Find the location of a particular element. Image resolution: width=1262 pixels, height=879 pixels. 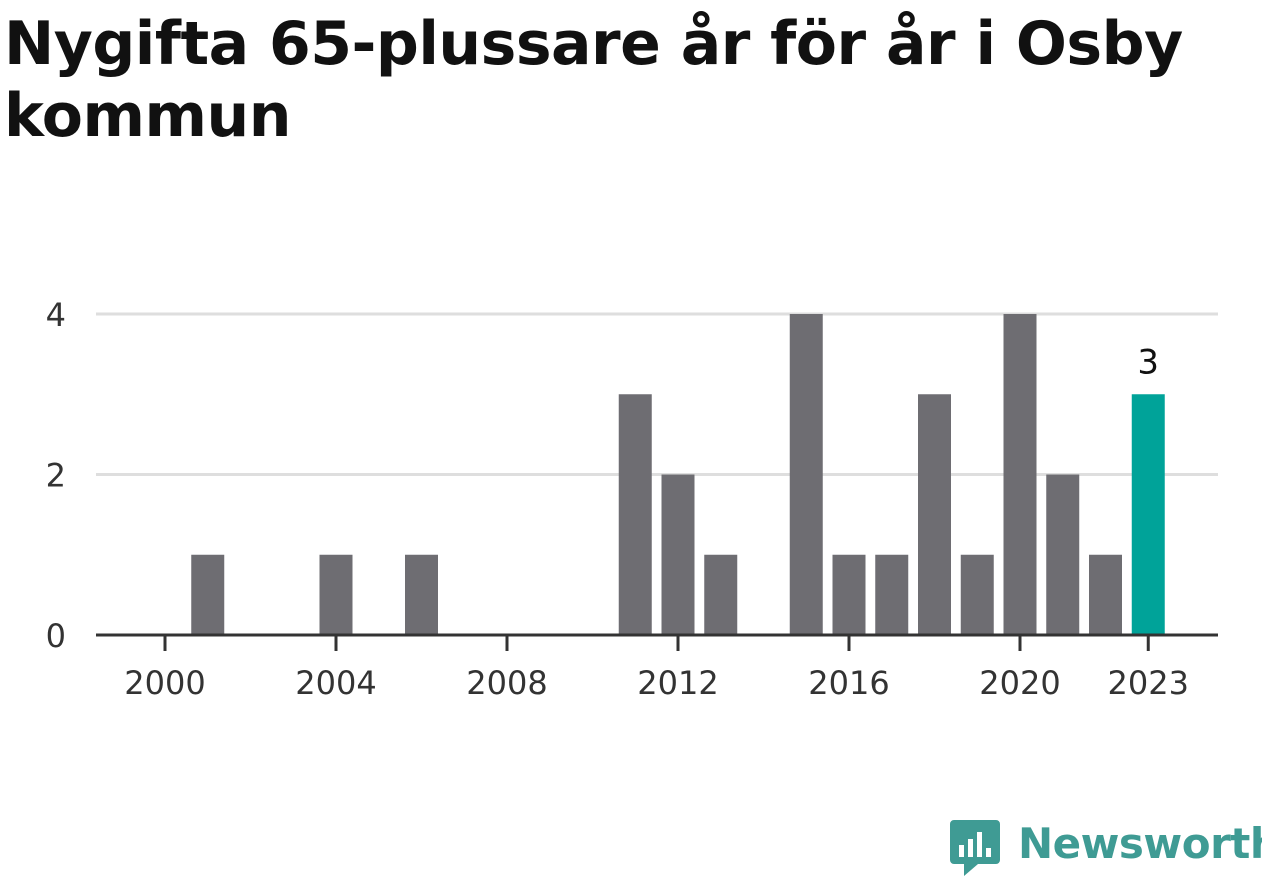

bar-2022 is located at coordinates (1105, 594).